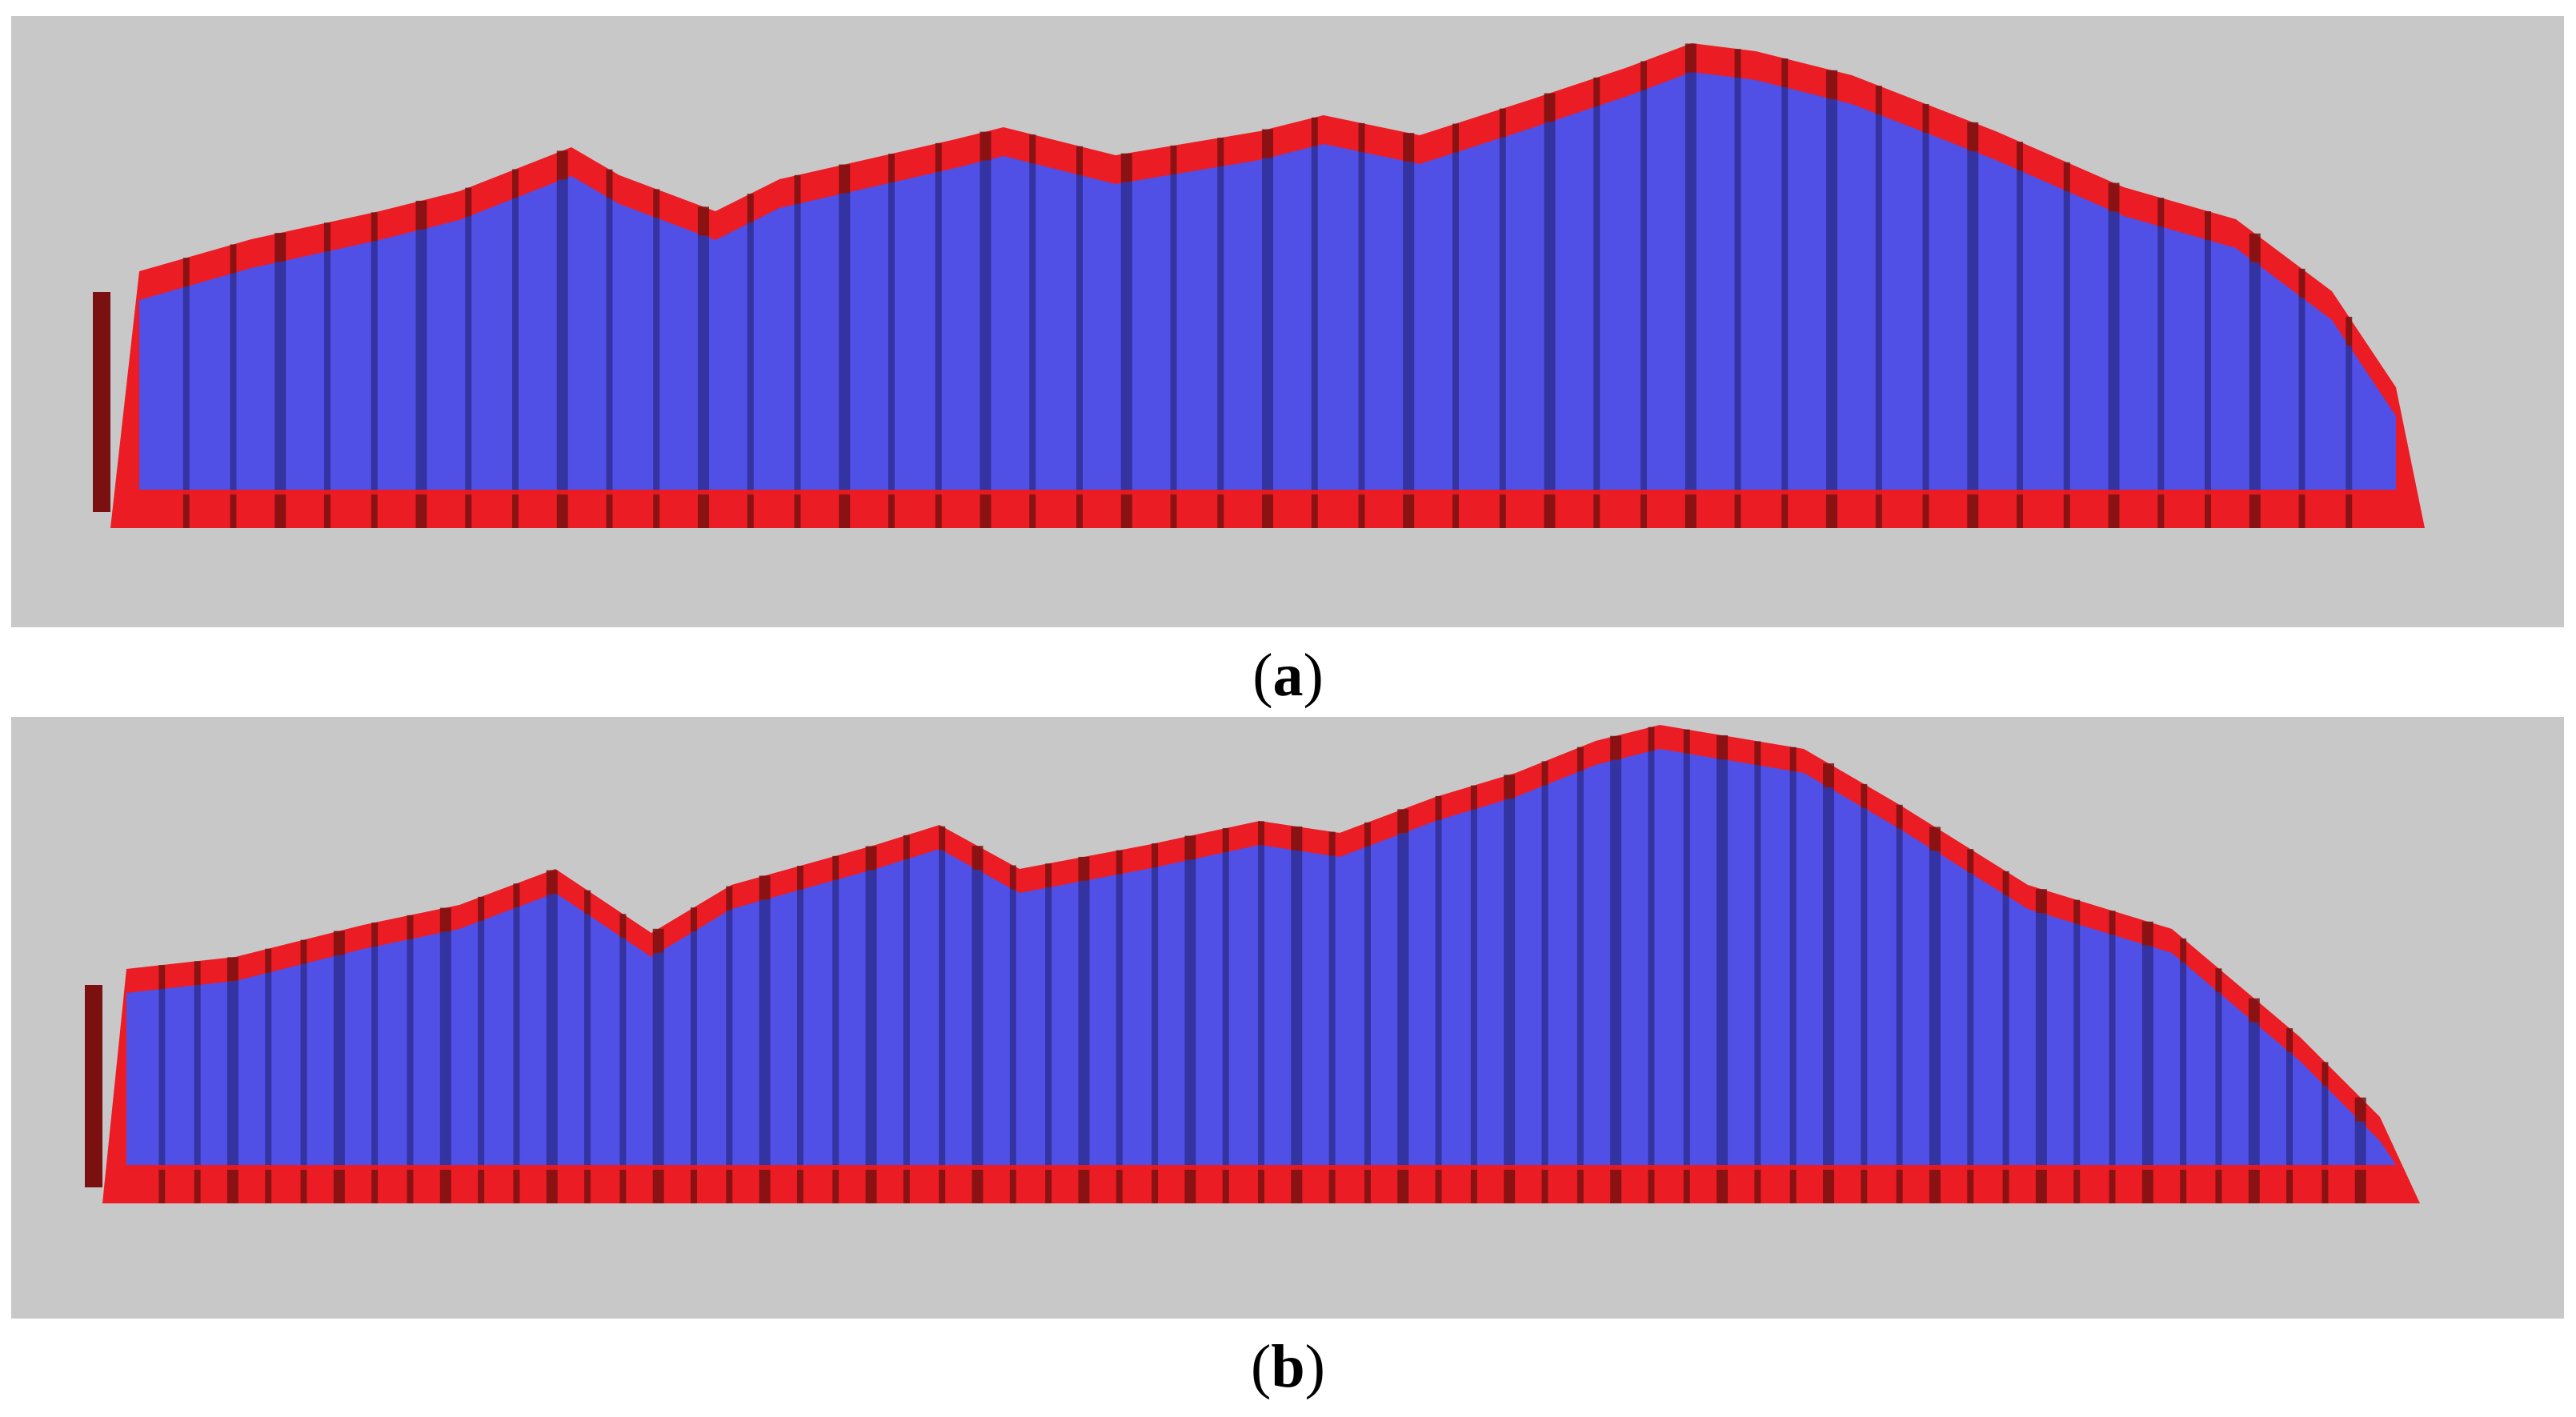 This screenshot has height=1417, width=2576. I want to click on caption-b-label: b, so click(1288, 1366).